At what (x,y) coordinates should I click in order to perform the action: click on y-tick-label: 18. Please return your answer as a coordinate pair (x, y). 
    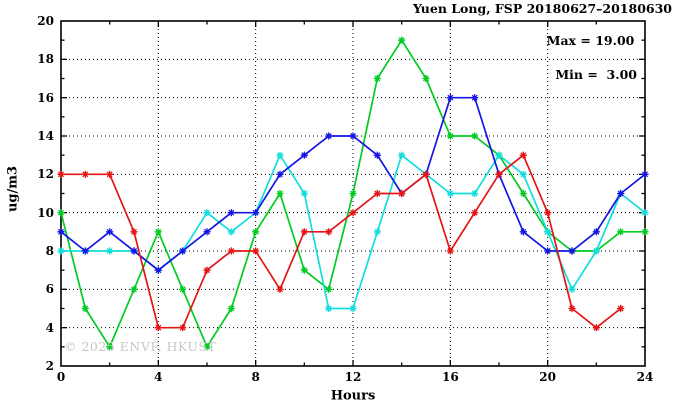
    Looking at the image, I should click on (45, 59).